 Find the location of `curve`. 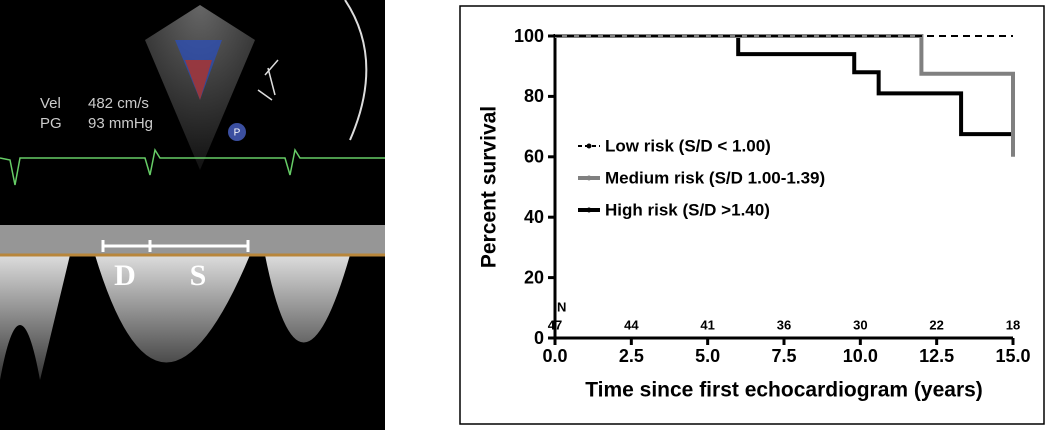

curve is located at coordinates (356, 70).